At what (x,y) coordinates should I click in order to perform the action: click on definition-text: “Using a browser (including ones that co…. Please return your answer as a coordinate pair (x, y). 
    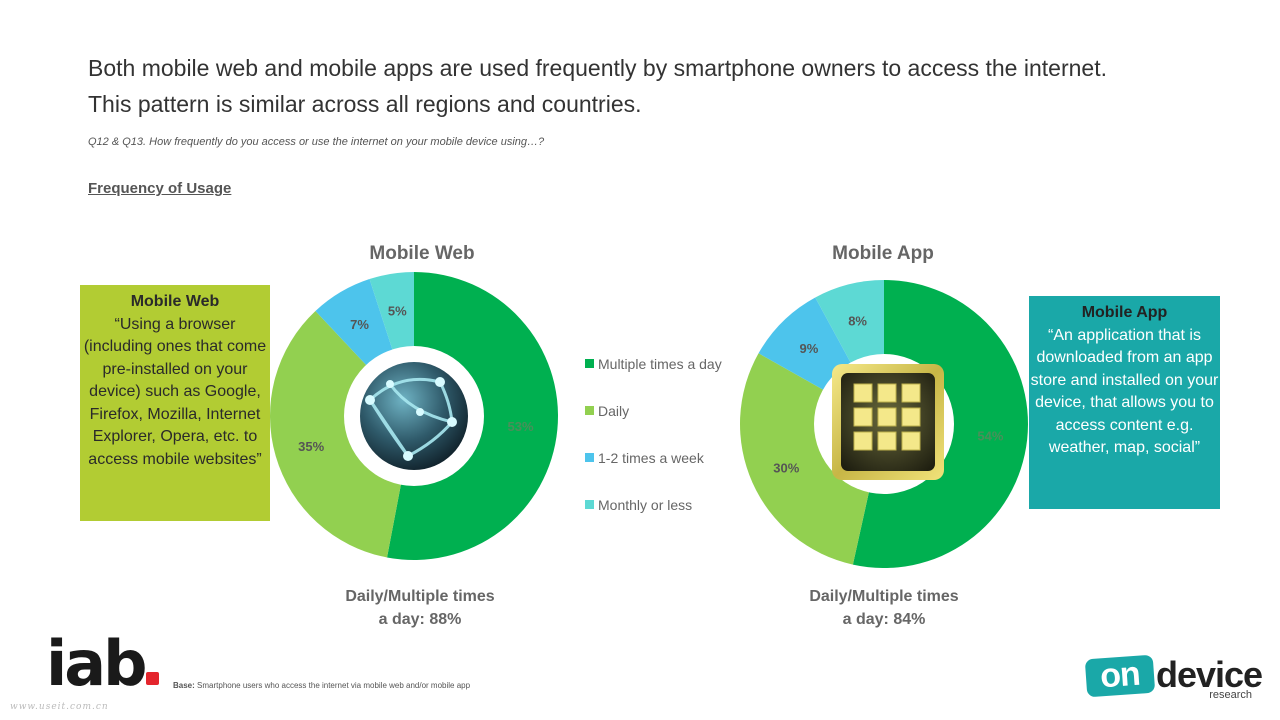
    Looking at the image, I should click on (175, 391).